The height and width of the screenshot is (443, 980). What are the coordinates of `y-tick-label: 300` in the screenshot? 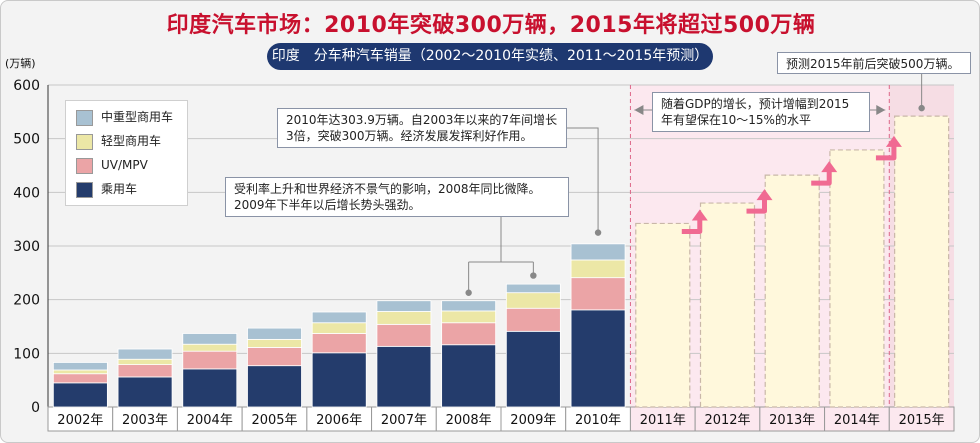 It's located at (26, 247).